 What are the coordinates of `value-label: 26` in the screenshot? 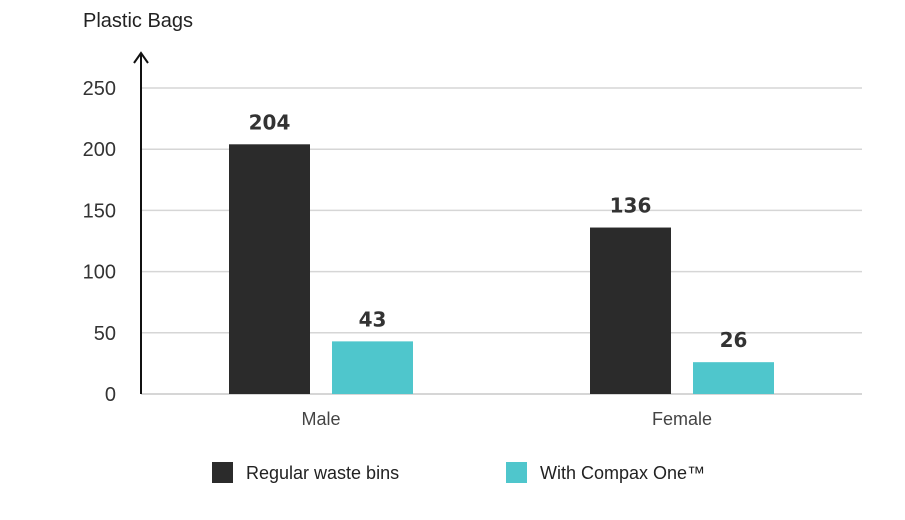 It's located at (734, 340).